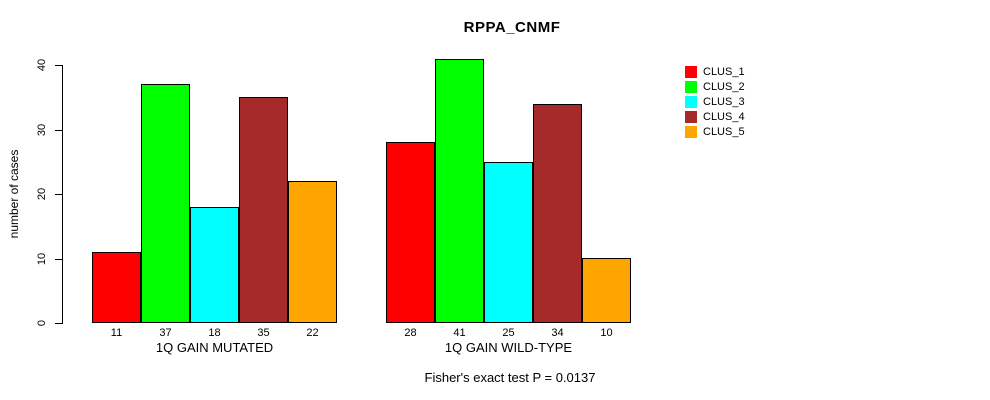 This screenshot has height=400, width=990. I want to click on bar-value-label: 22, so click(312, 333).